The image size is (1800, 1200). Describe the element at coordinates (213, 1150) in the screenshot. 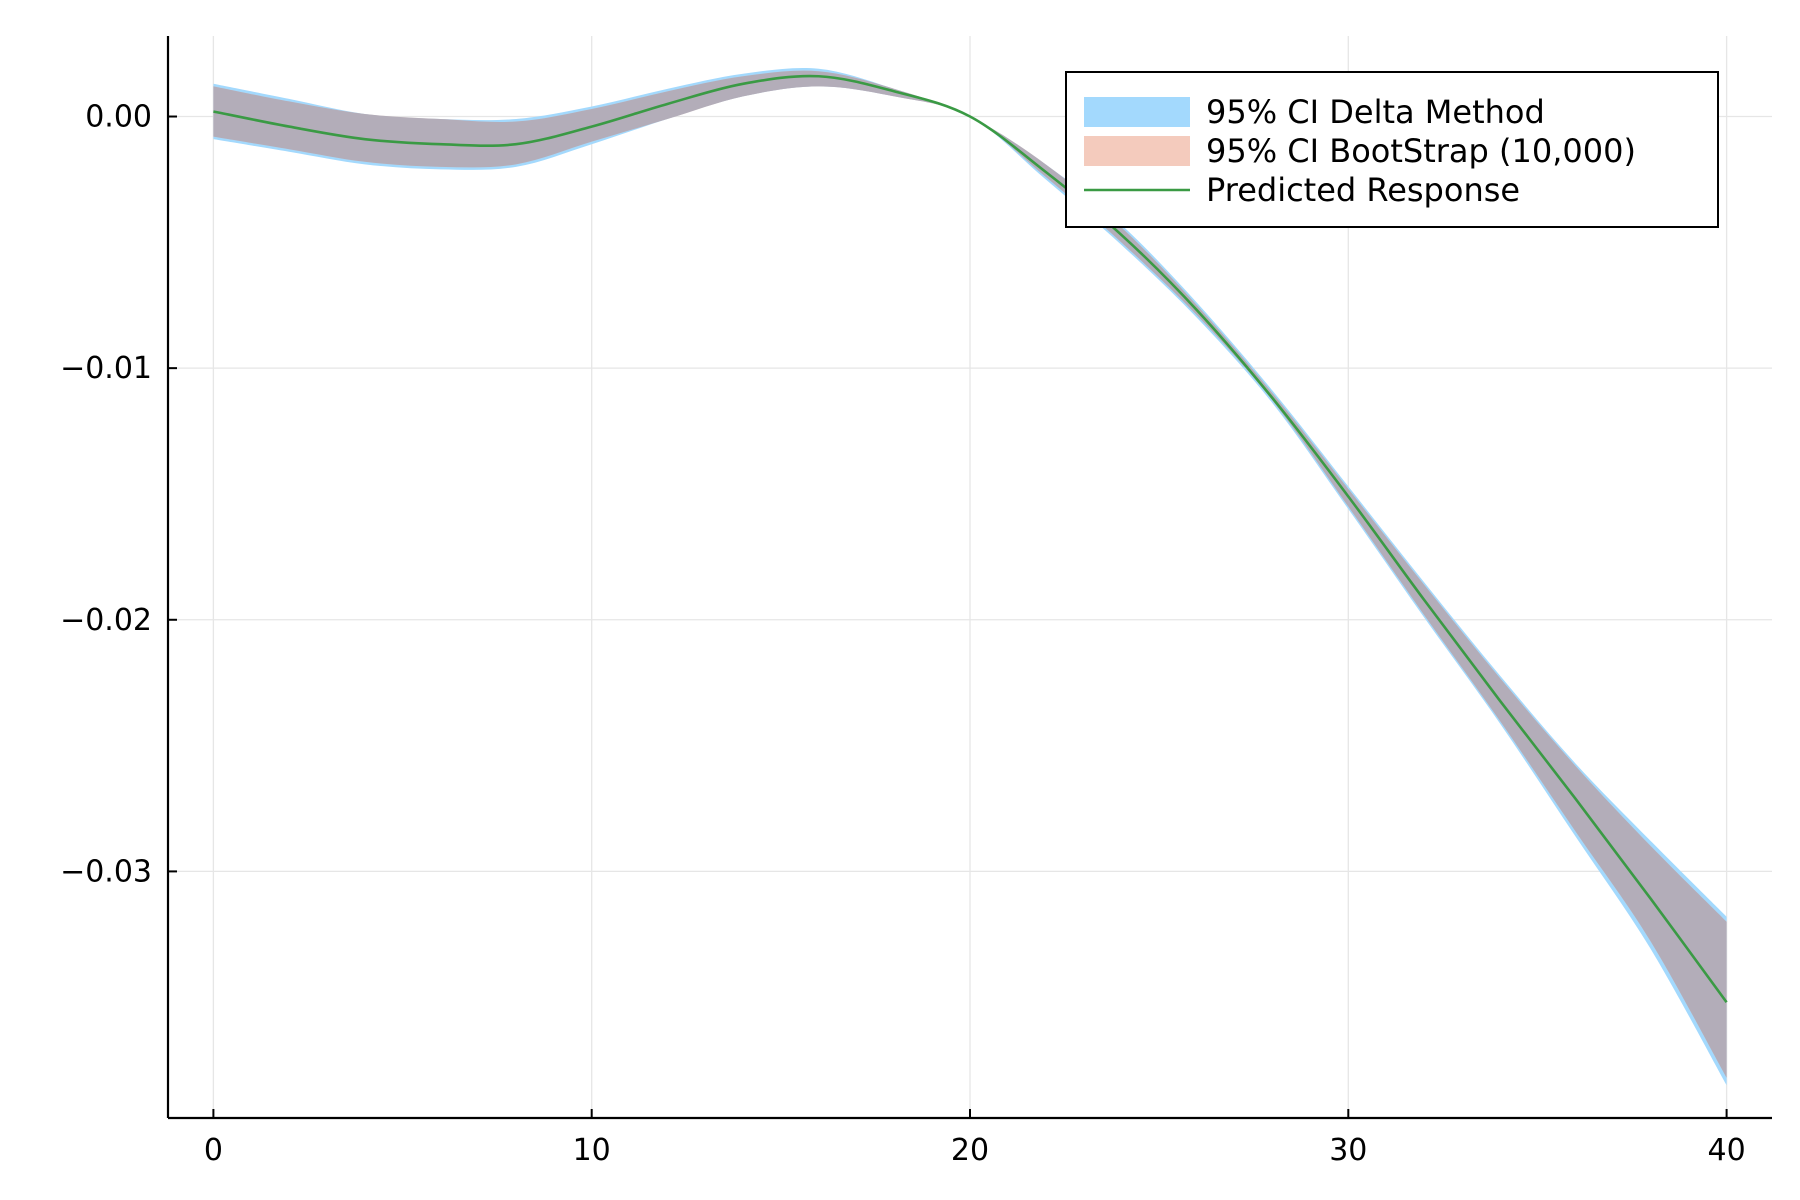

I see `x-tick-label: 0` at that location.